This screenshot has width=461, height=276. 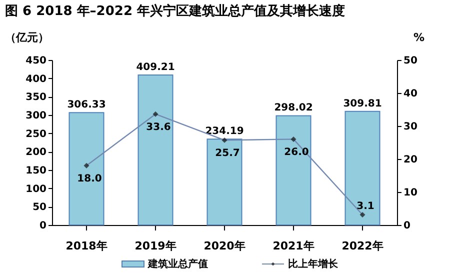 I want to click on y-tick-label: 150, so click(x=36, y=171).